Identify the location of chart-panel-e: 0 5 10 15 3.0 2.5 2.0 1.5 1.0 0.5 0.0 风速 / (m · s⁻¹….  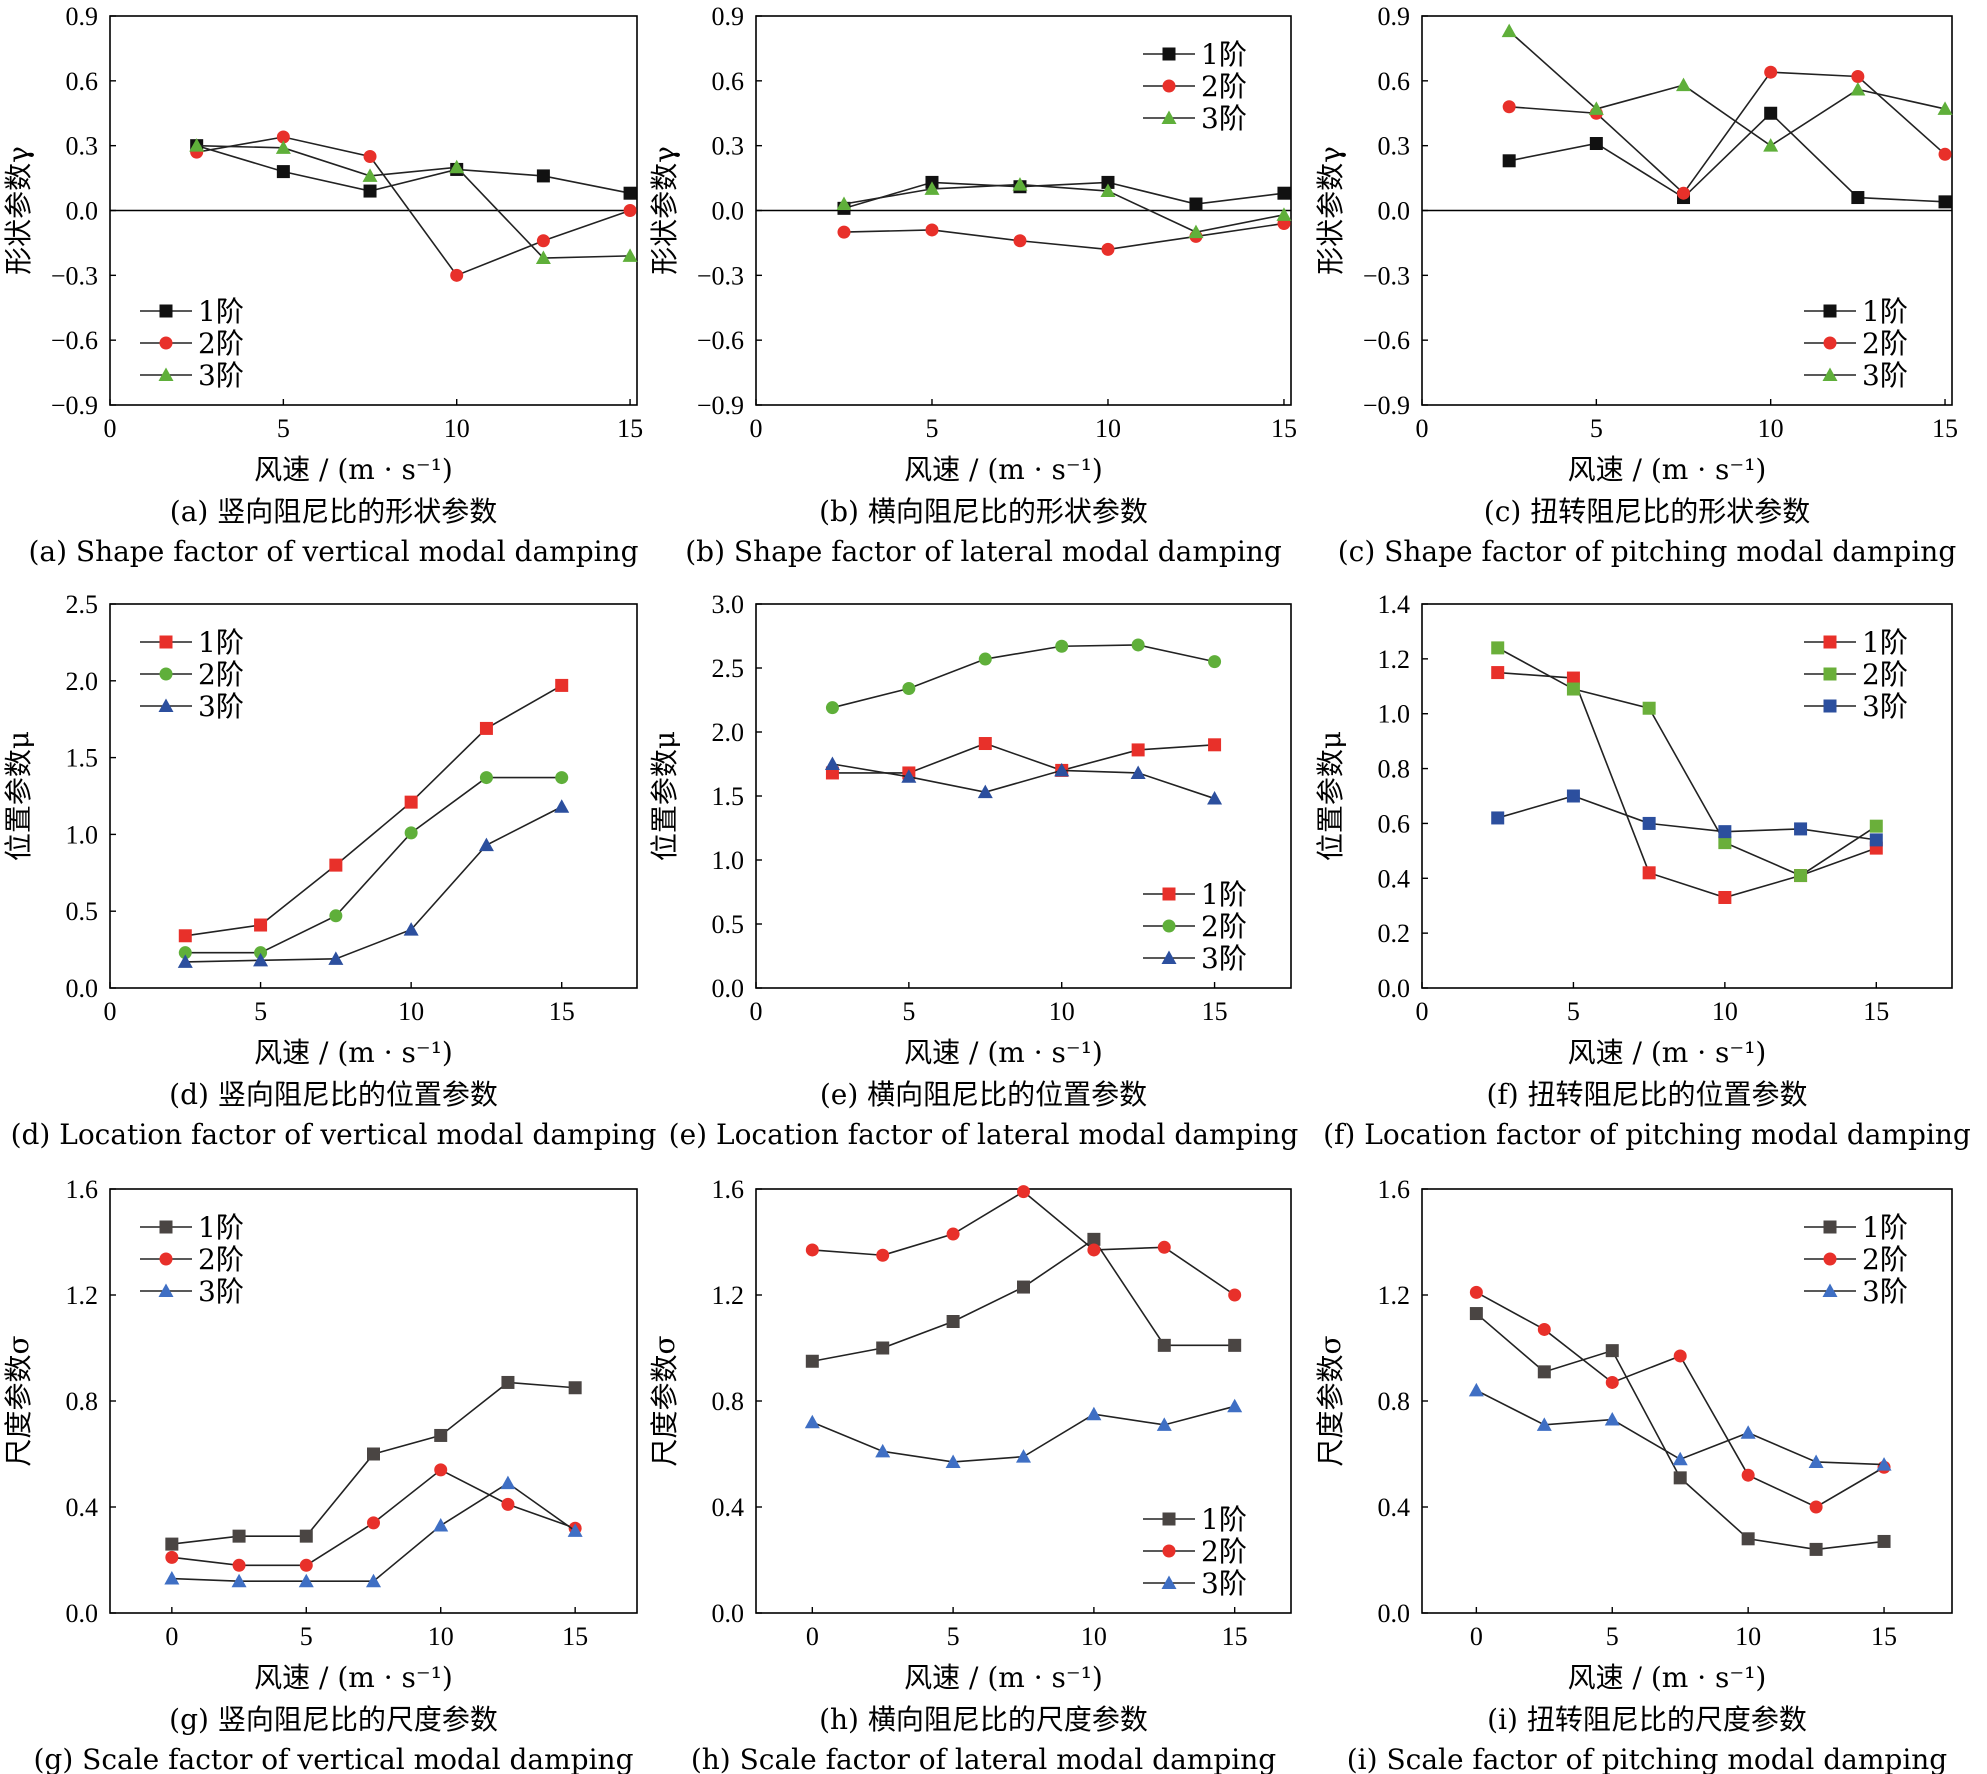
(973, 870).